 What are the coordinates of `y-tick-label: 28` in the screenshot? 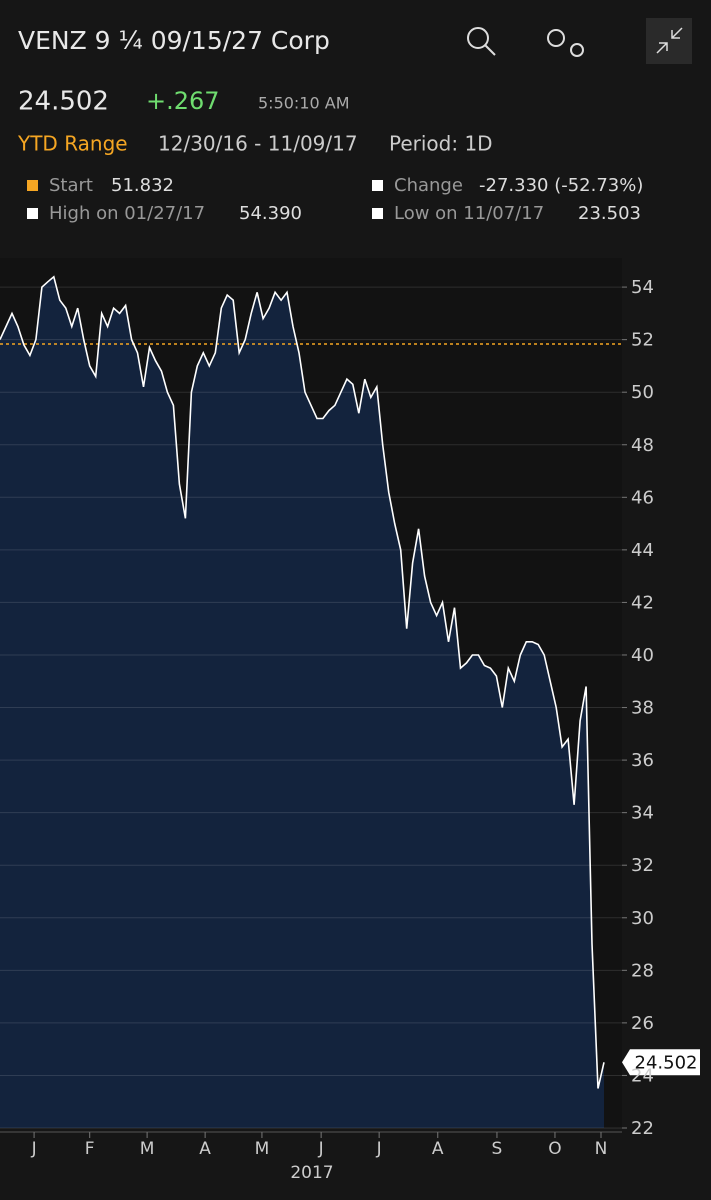 It's located at (642, 970).